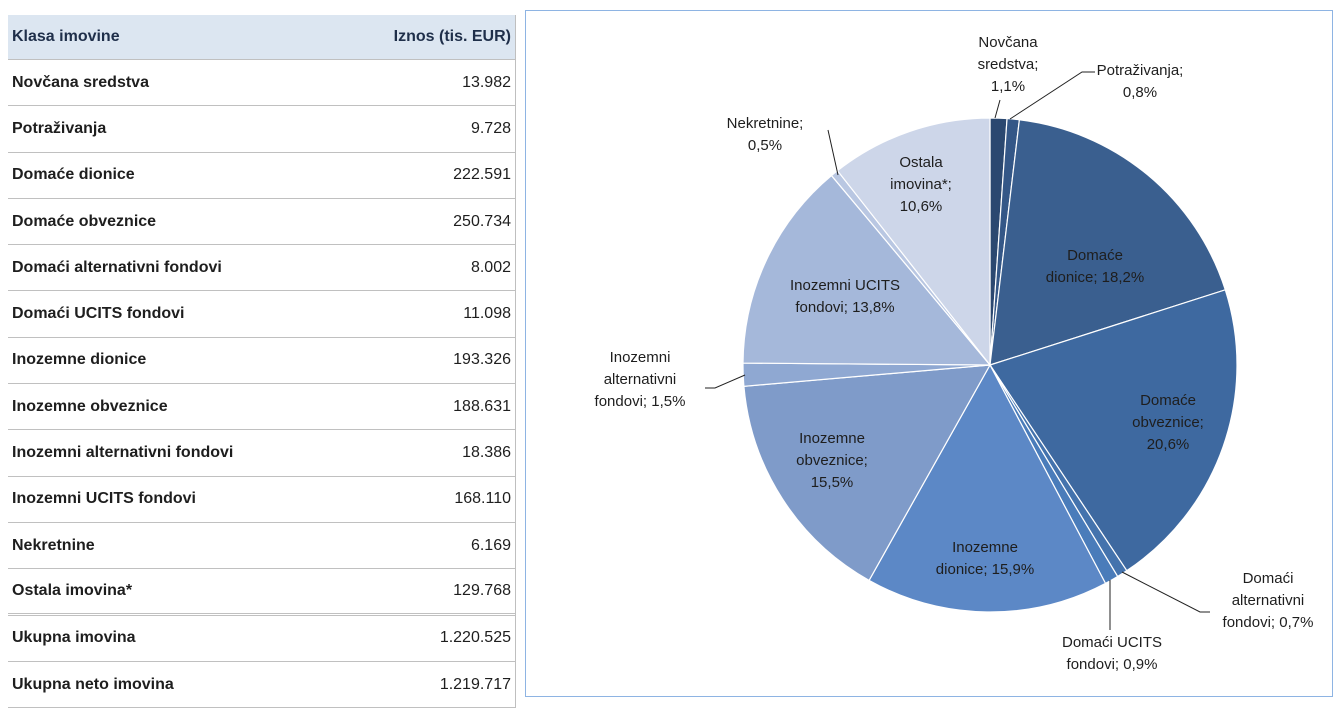 Image resolution: width=1335 pixels, height=708 pixels. I want to click on row-label: Inozemne dionice, so click(79, 360).